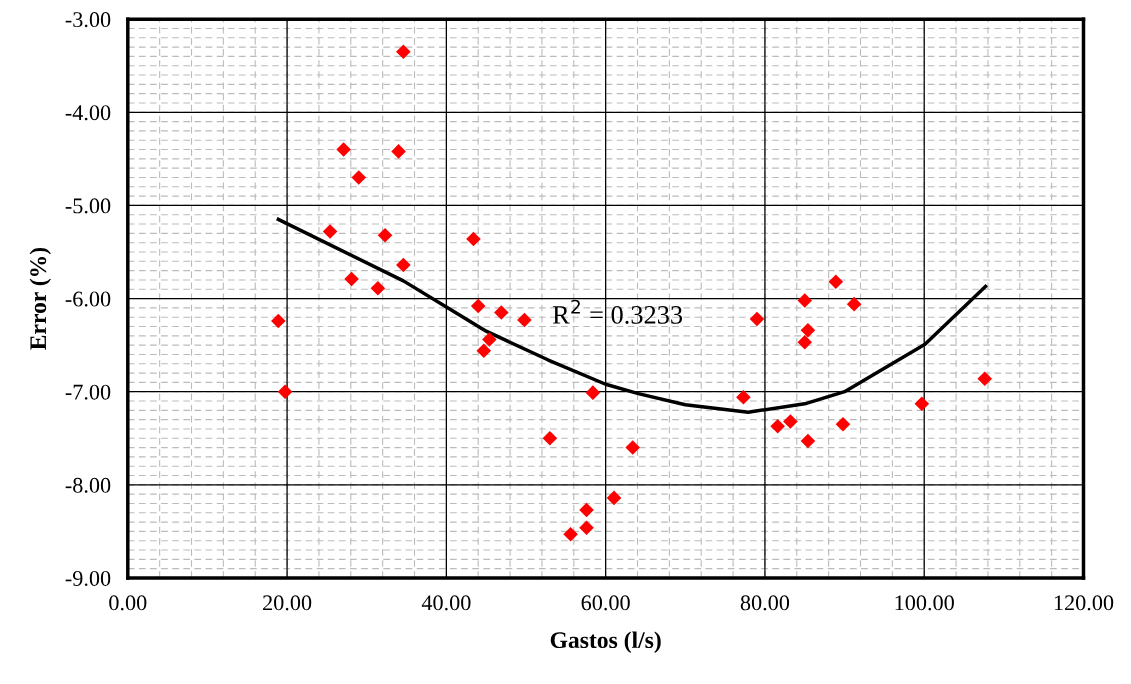  Describe the element at coordinates (88, 392) in the screenshot. I see `y-tick-label: -7.00` at that location.